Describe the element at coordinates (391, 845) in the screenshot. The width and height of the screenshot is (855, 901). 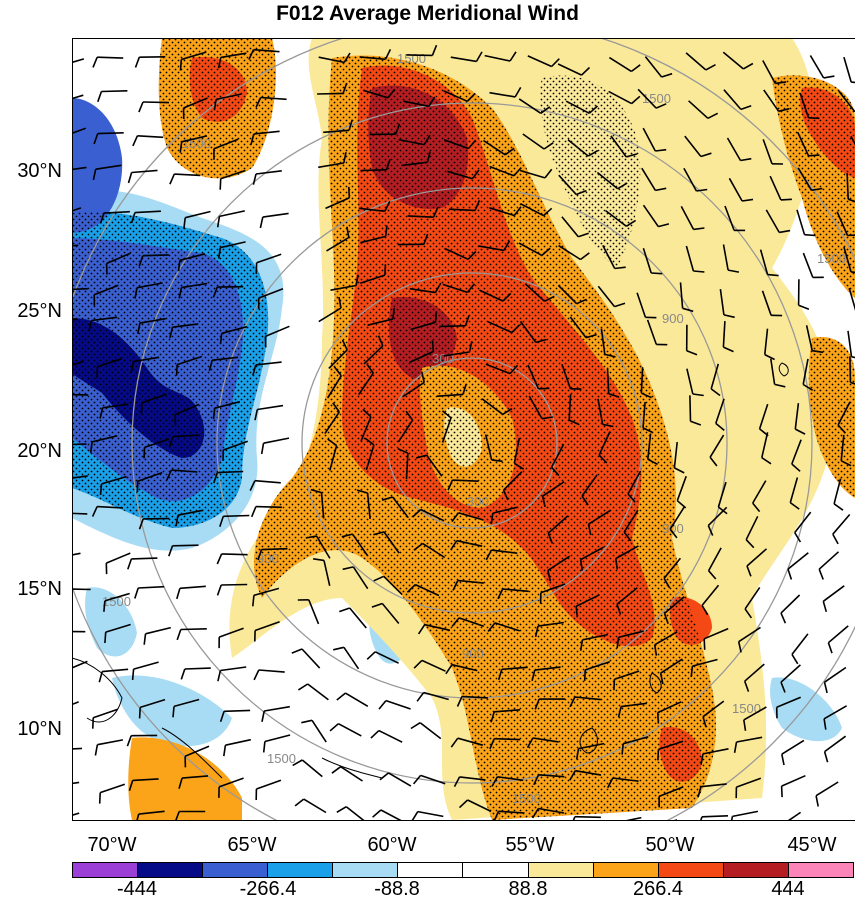
I see `lon-label-60w: 60°W` at that location.